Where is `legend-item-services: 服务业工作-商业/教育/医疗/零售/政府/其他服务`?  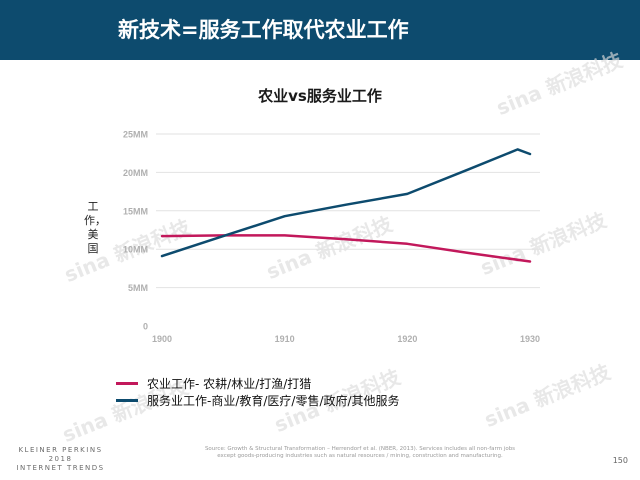
legend-item-services: 服务业工作-商业/教育/医疗/零售/政府/其他服务 is located at coordinates (258, 400).